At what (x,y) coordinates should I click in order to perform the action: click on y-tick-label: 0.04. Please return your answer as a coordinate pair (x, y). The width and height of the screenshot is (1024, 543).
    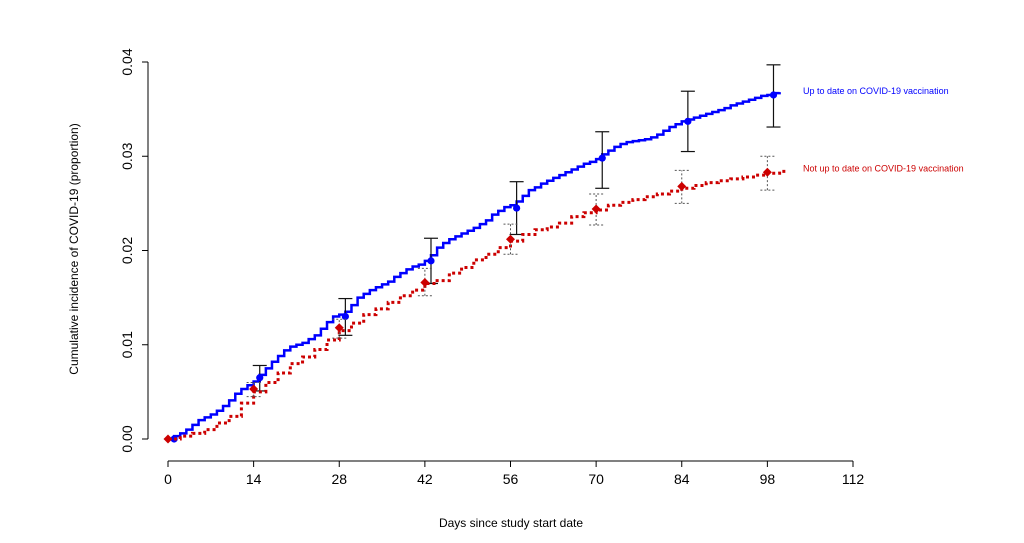
    Looking at the image, I should click on (127, 61).